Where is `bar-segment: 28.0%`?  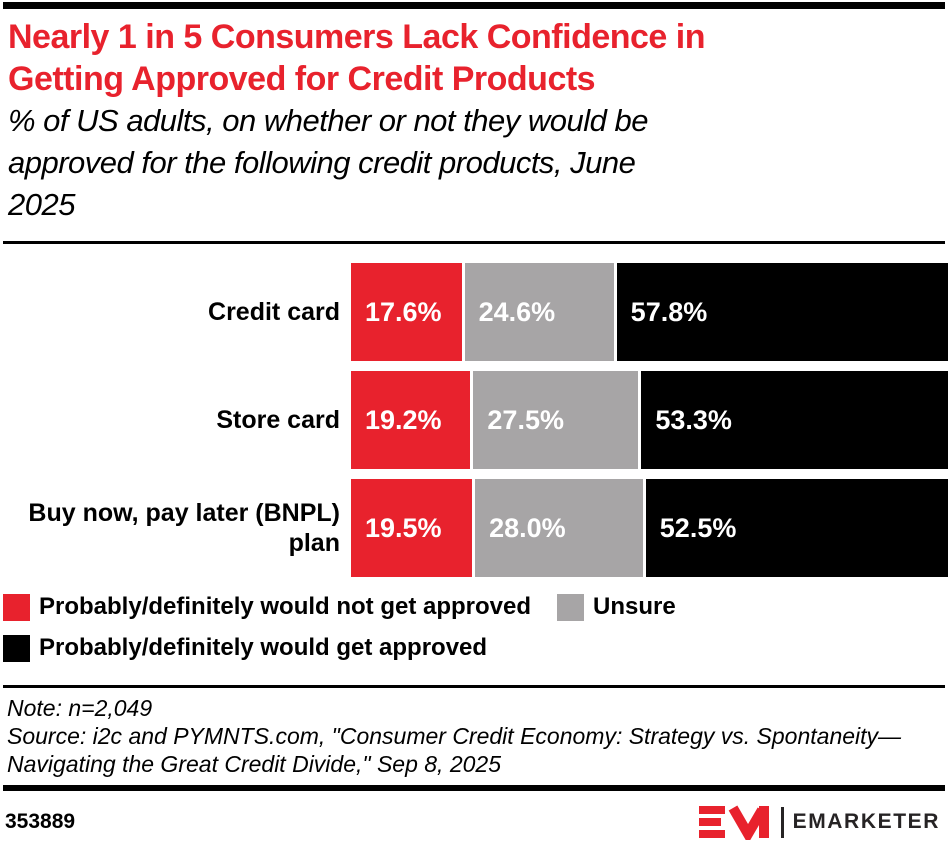
bar-segment: 28.0% is located at coordinates (559, 528).